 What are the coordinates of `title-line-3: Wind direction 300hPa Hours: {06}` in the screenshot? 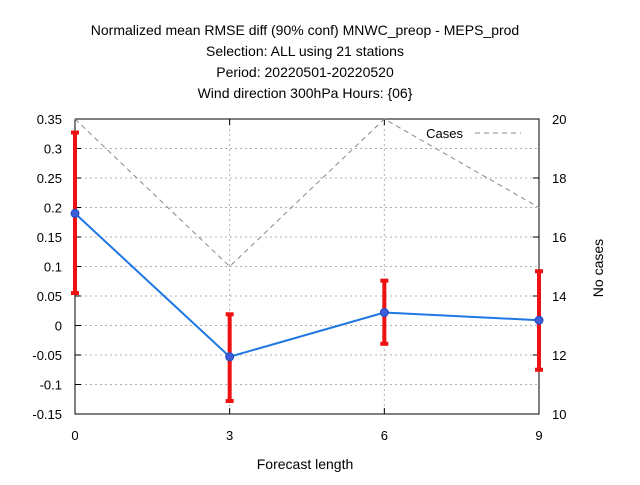 It's located at (305, 93).